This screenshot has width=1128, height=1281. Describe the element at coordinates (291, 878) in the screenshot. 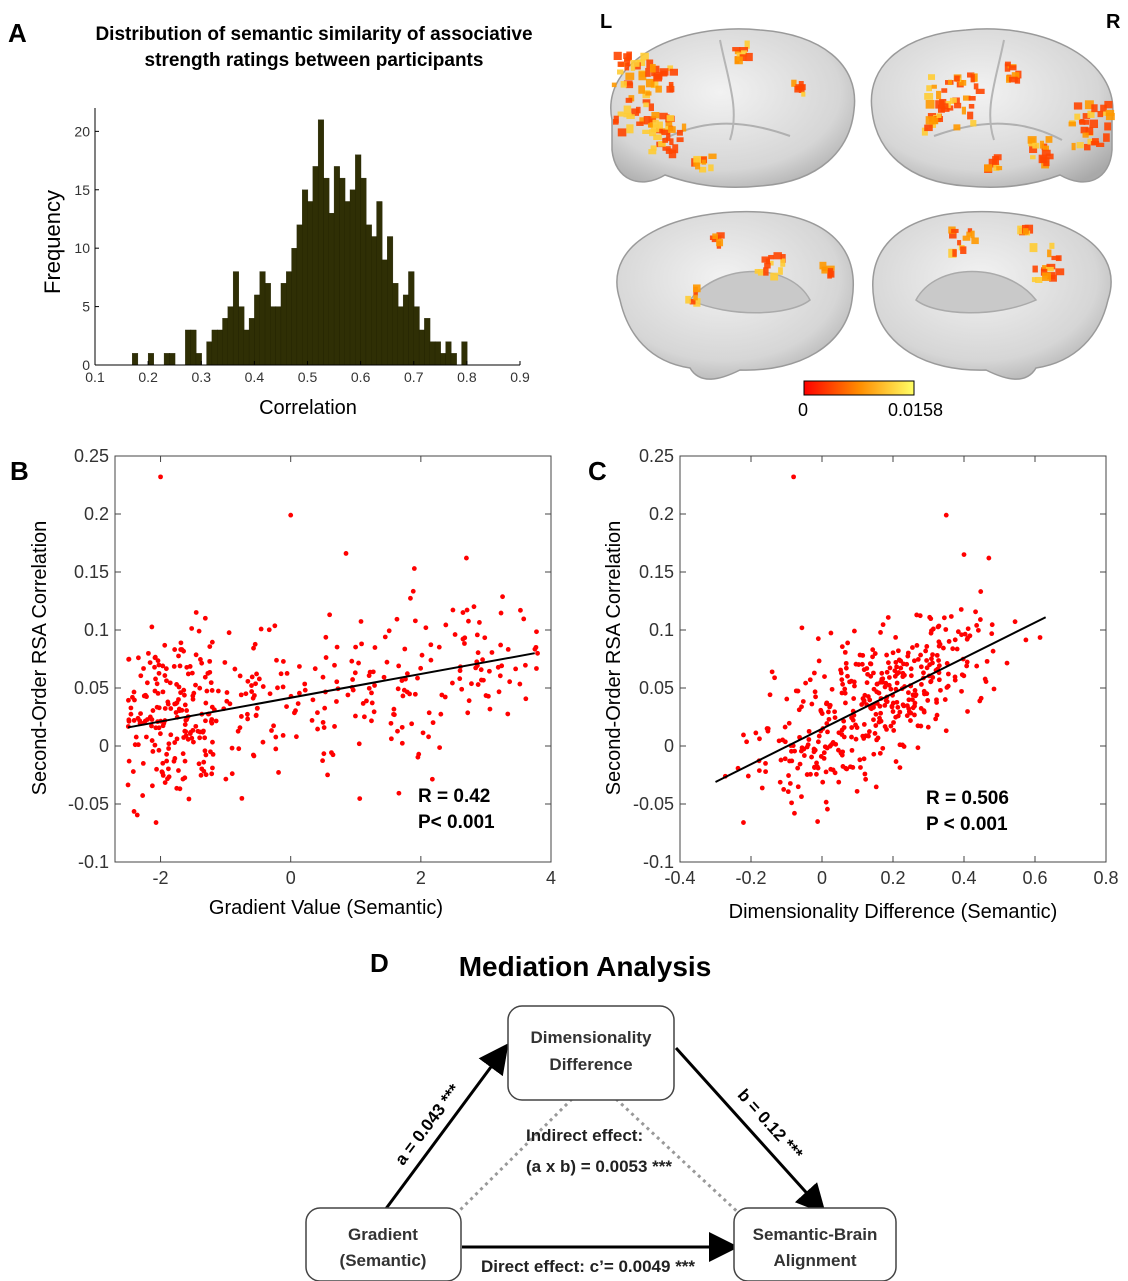

I see `scatterB-x-tick-label: 0` at that location.